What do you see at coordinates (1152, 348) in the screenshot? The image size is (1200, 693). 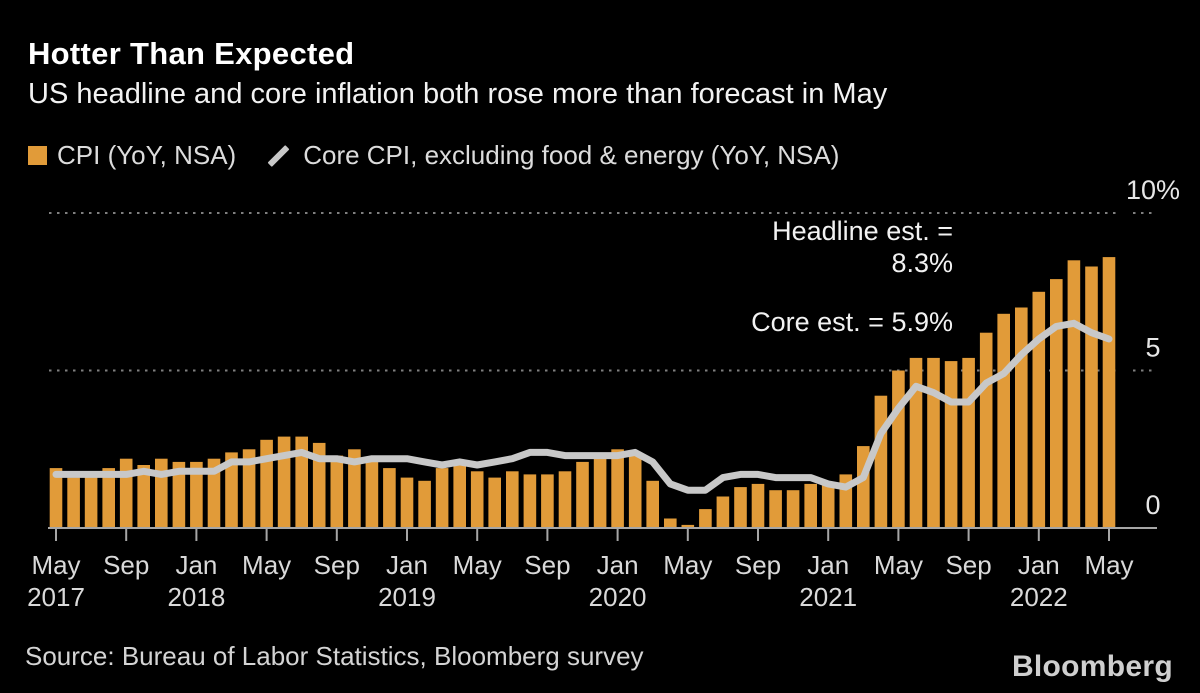 I see `y-tick-label: 5` at bounding box center [1152, 348].